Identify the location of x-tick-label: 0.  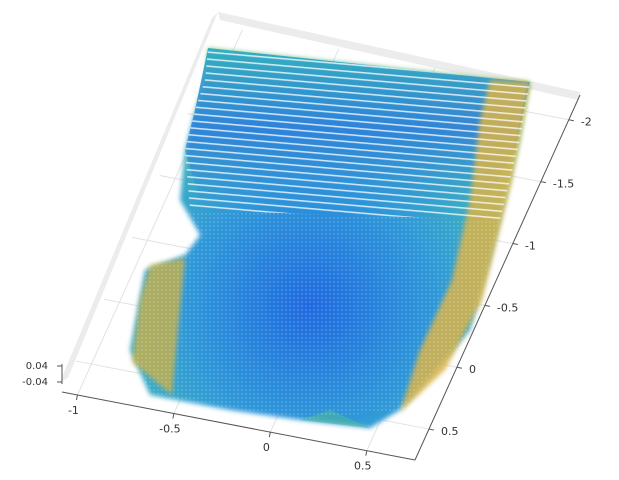
(266, 447).